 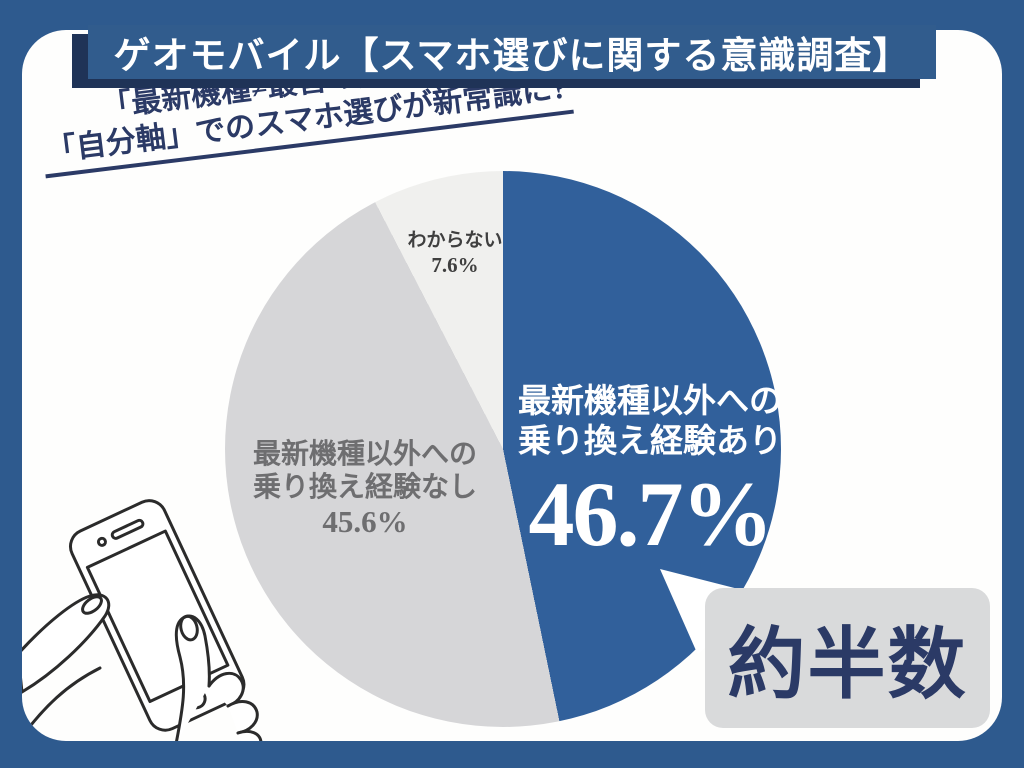 What do you see at coordinates (364, 454) in the screenshot?
I see `pie-label-no-line1: 最新機種以外への` at bounding box center [364, 454].